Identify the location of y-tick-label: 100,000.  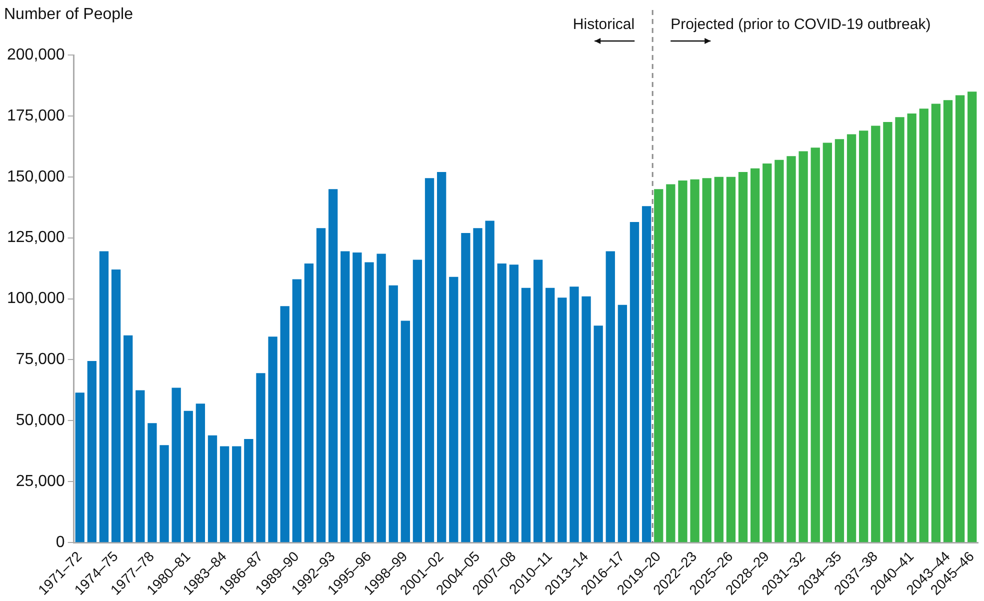
(35, 299).